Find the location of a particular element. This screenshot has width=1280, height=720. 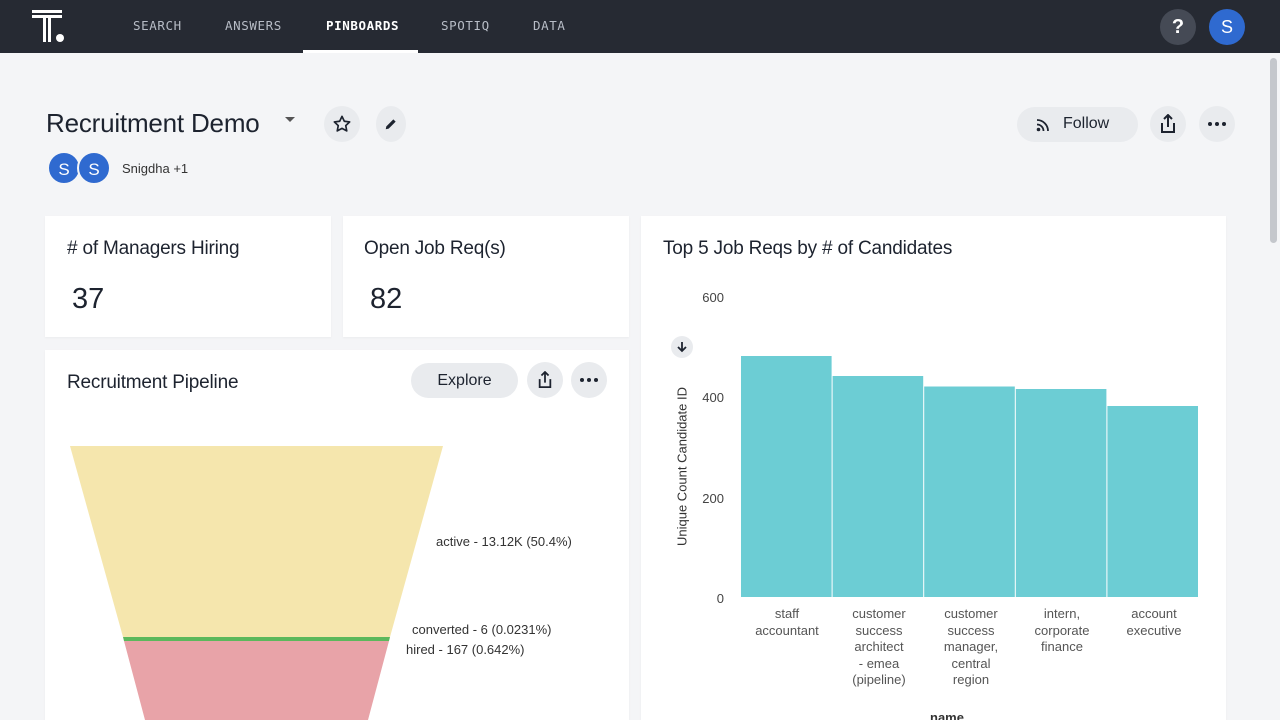

x-axis-label: name is located at coordinates (947, 715).